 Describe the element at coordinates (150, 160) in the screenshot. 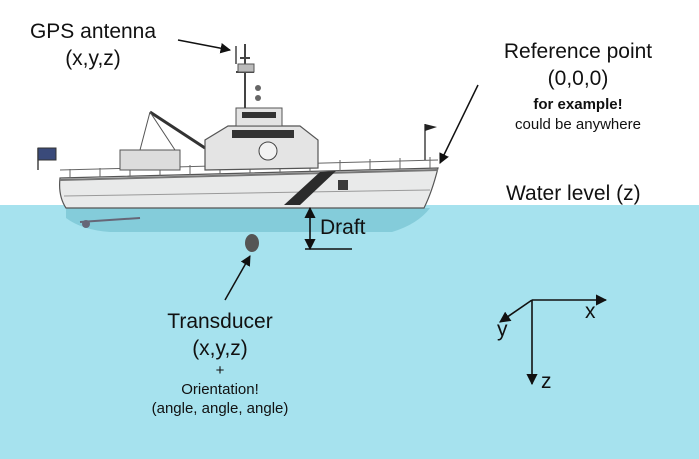

I see `aft-deckhouse` at that location.